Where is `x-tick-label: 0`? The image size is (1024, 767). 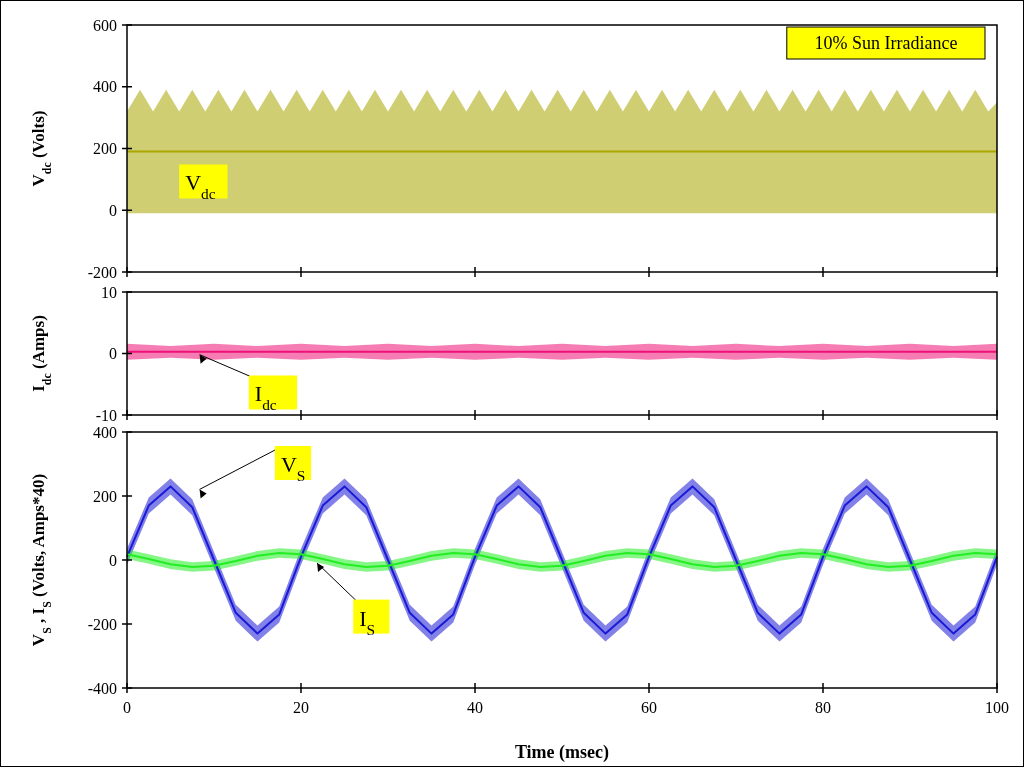 x-tick-label: 0 is located at coordinates (127, 707).